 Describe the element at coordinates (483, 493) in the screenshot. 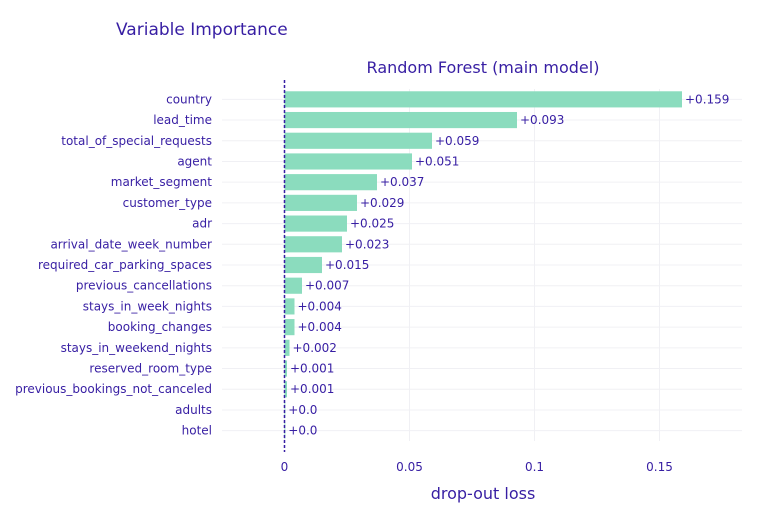

I see `x-axis-title: drop-out loss` at that location.